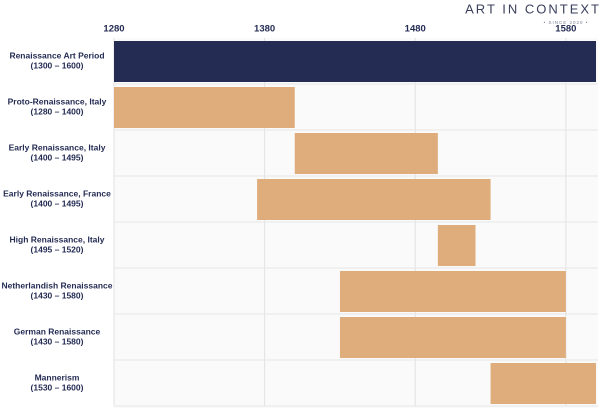 Image resolution: width=610 pixels, height=419 pixels. Describe the element at coordinates (57, 101) in the screenshot. I see `category-label: Proto-Renaissance, Italy` at that location.